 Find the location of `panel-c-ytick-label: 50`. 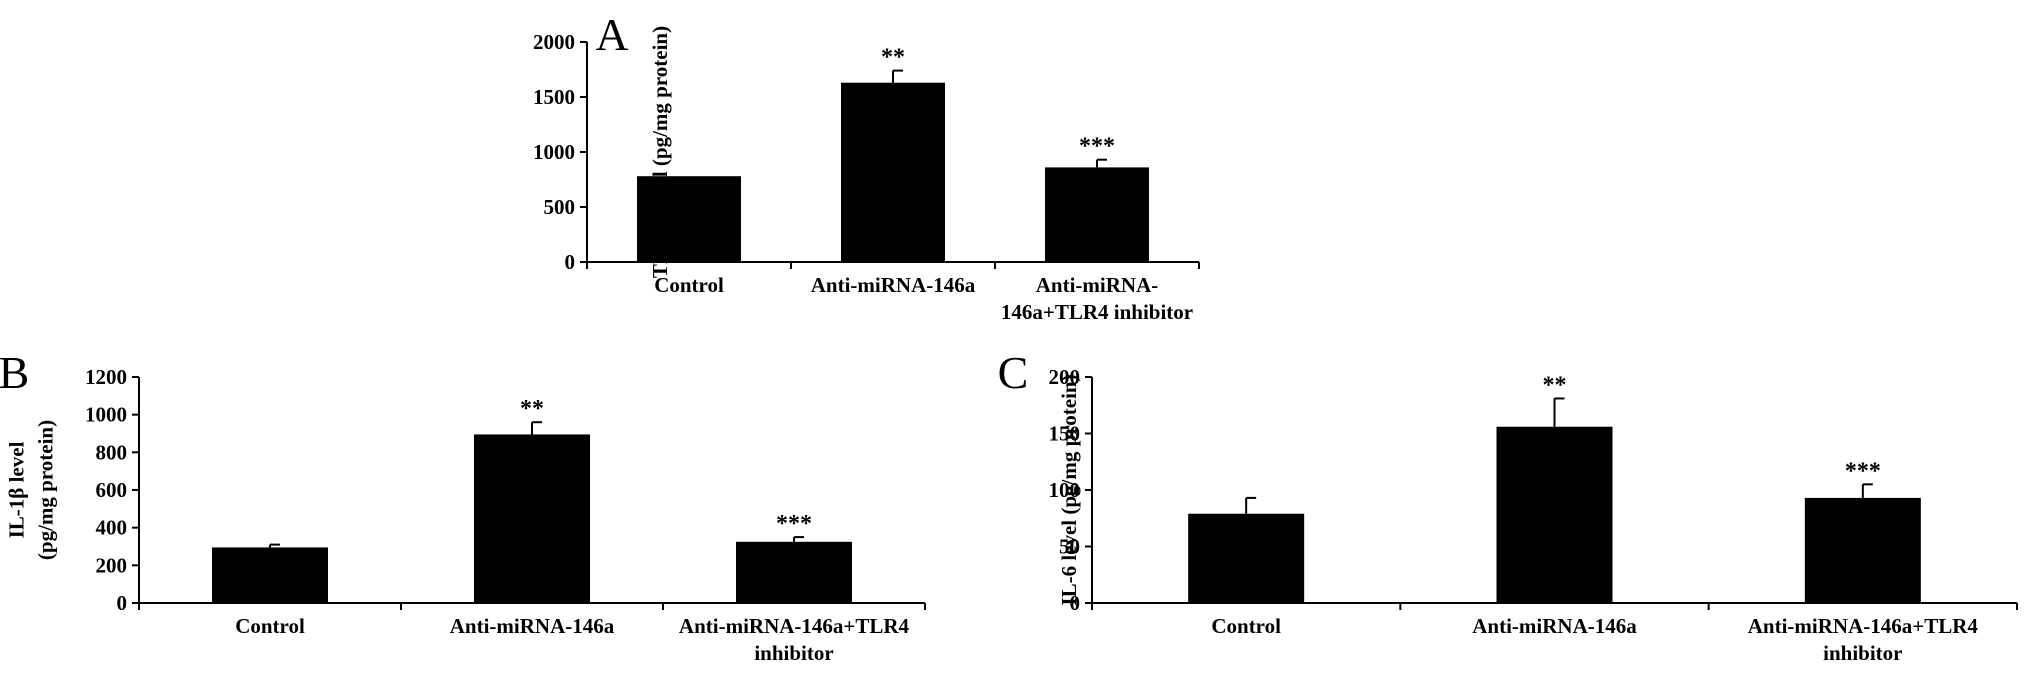

panel-c-ytick-label: 50 is located at coordinates (1069, 547).